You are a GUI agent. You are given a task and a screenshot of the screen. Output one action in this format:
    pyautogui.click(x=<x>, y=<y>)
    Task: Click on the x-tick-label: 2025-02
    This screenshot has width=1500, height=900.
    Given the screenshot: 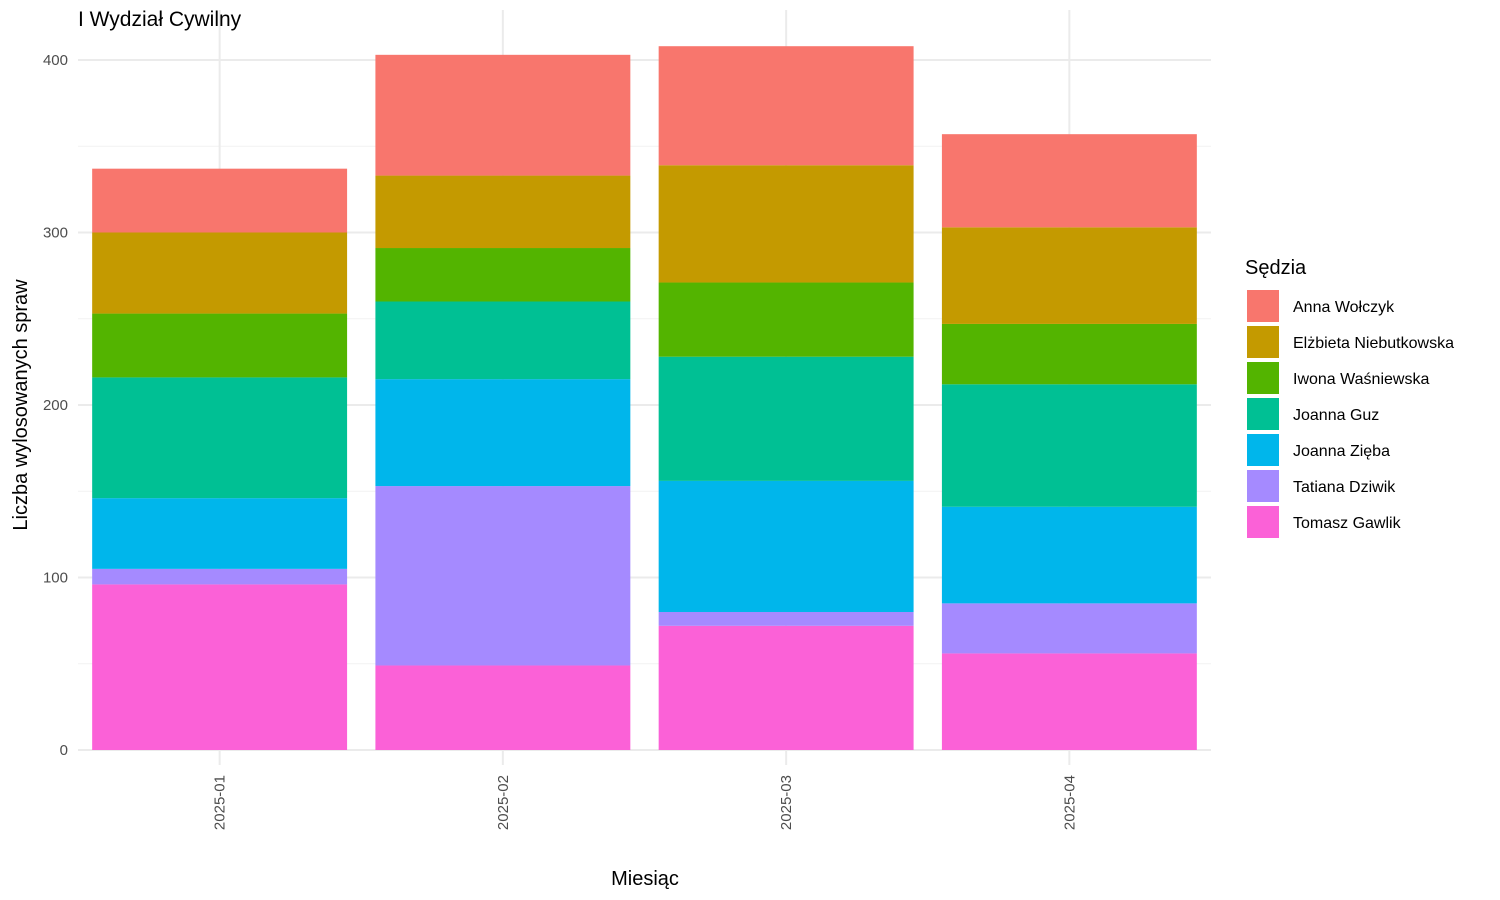 What is the action you would take?
    pyautogui.click(x=503, y=802)
    